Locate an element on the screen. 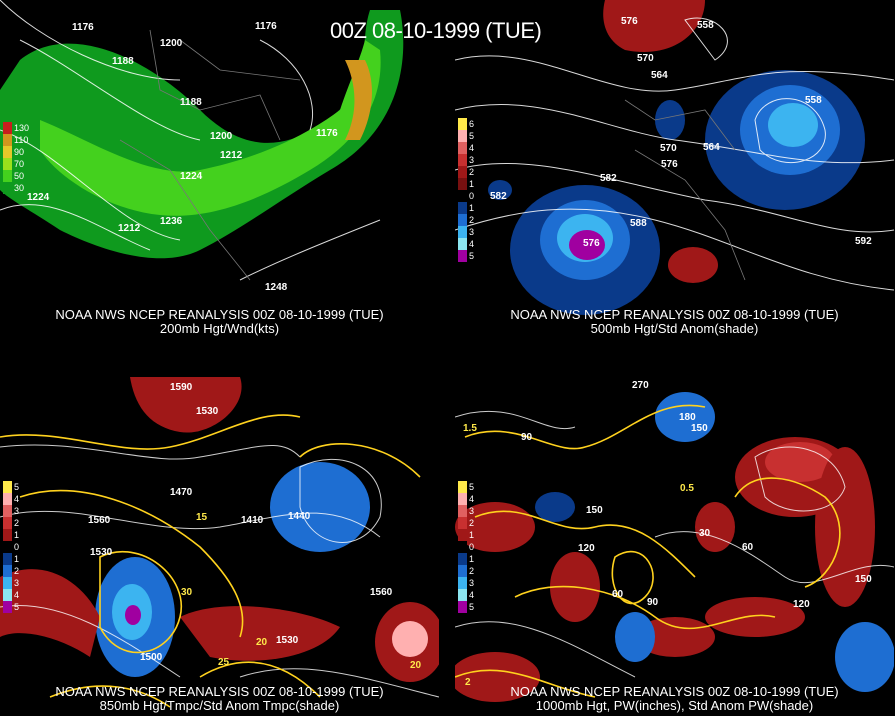 The image size is (895, 716). pw-label: 0.5 is located at coordinates (687, 488).